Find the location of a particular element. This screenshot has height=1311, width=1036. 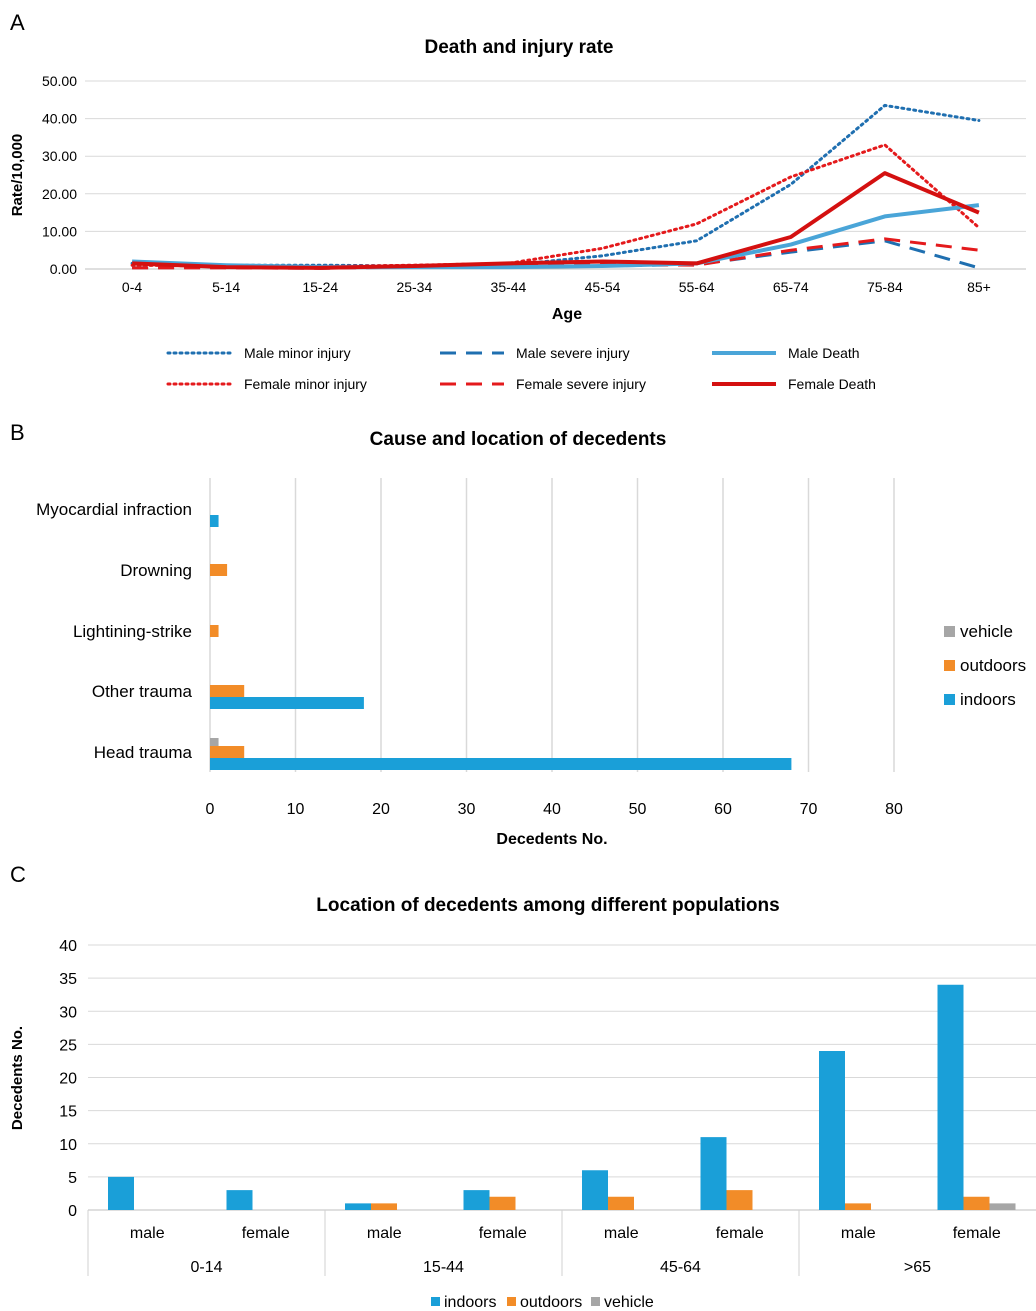

chart-a-xtick: 25-34 is located at coordinates (414, 287).